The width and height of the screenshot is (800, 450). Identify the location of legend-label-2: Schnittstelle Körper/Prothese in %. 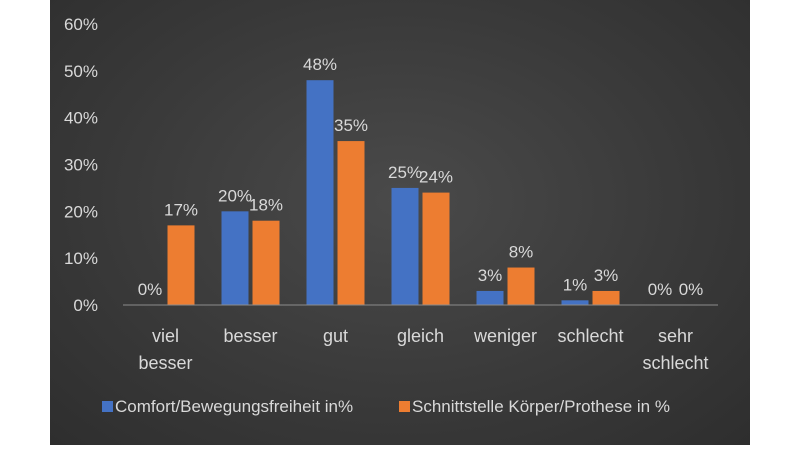
(541, 406).